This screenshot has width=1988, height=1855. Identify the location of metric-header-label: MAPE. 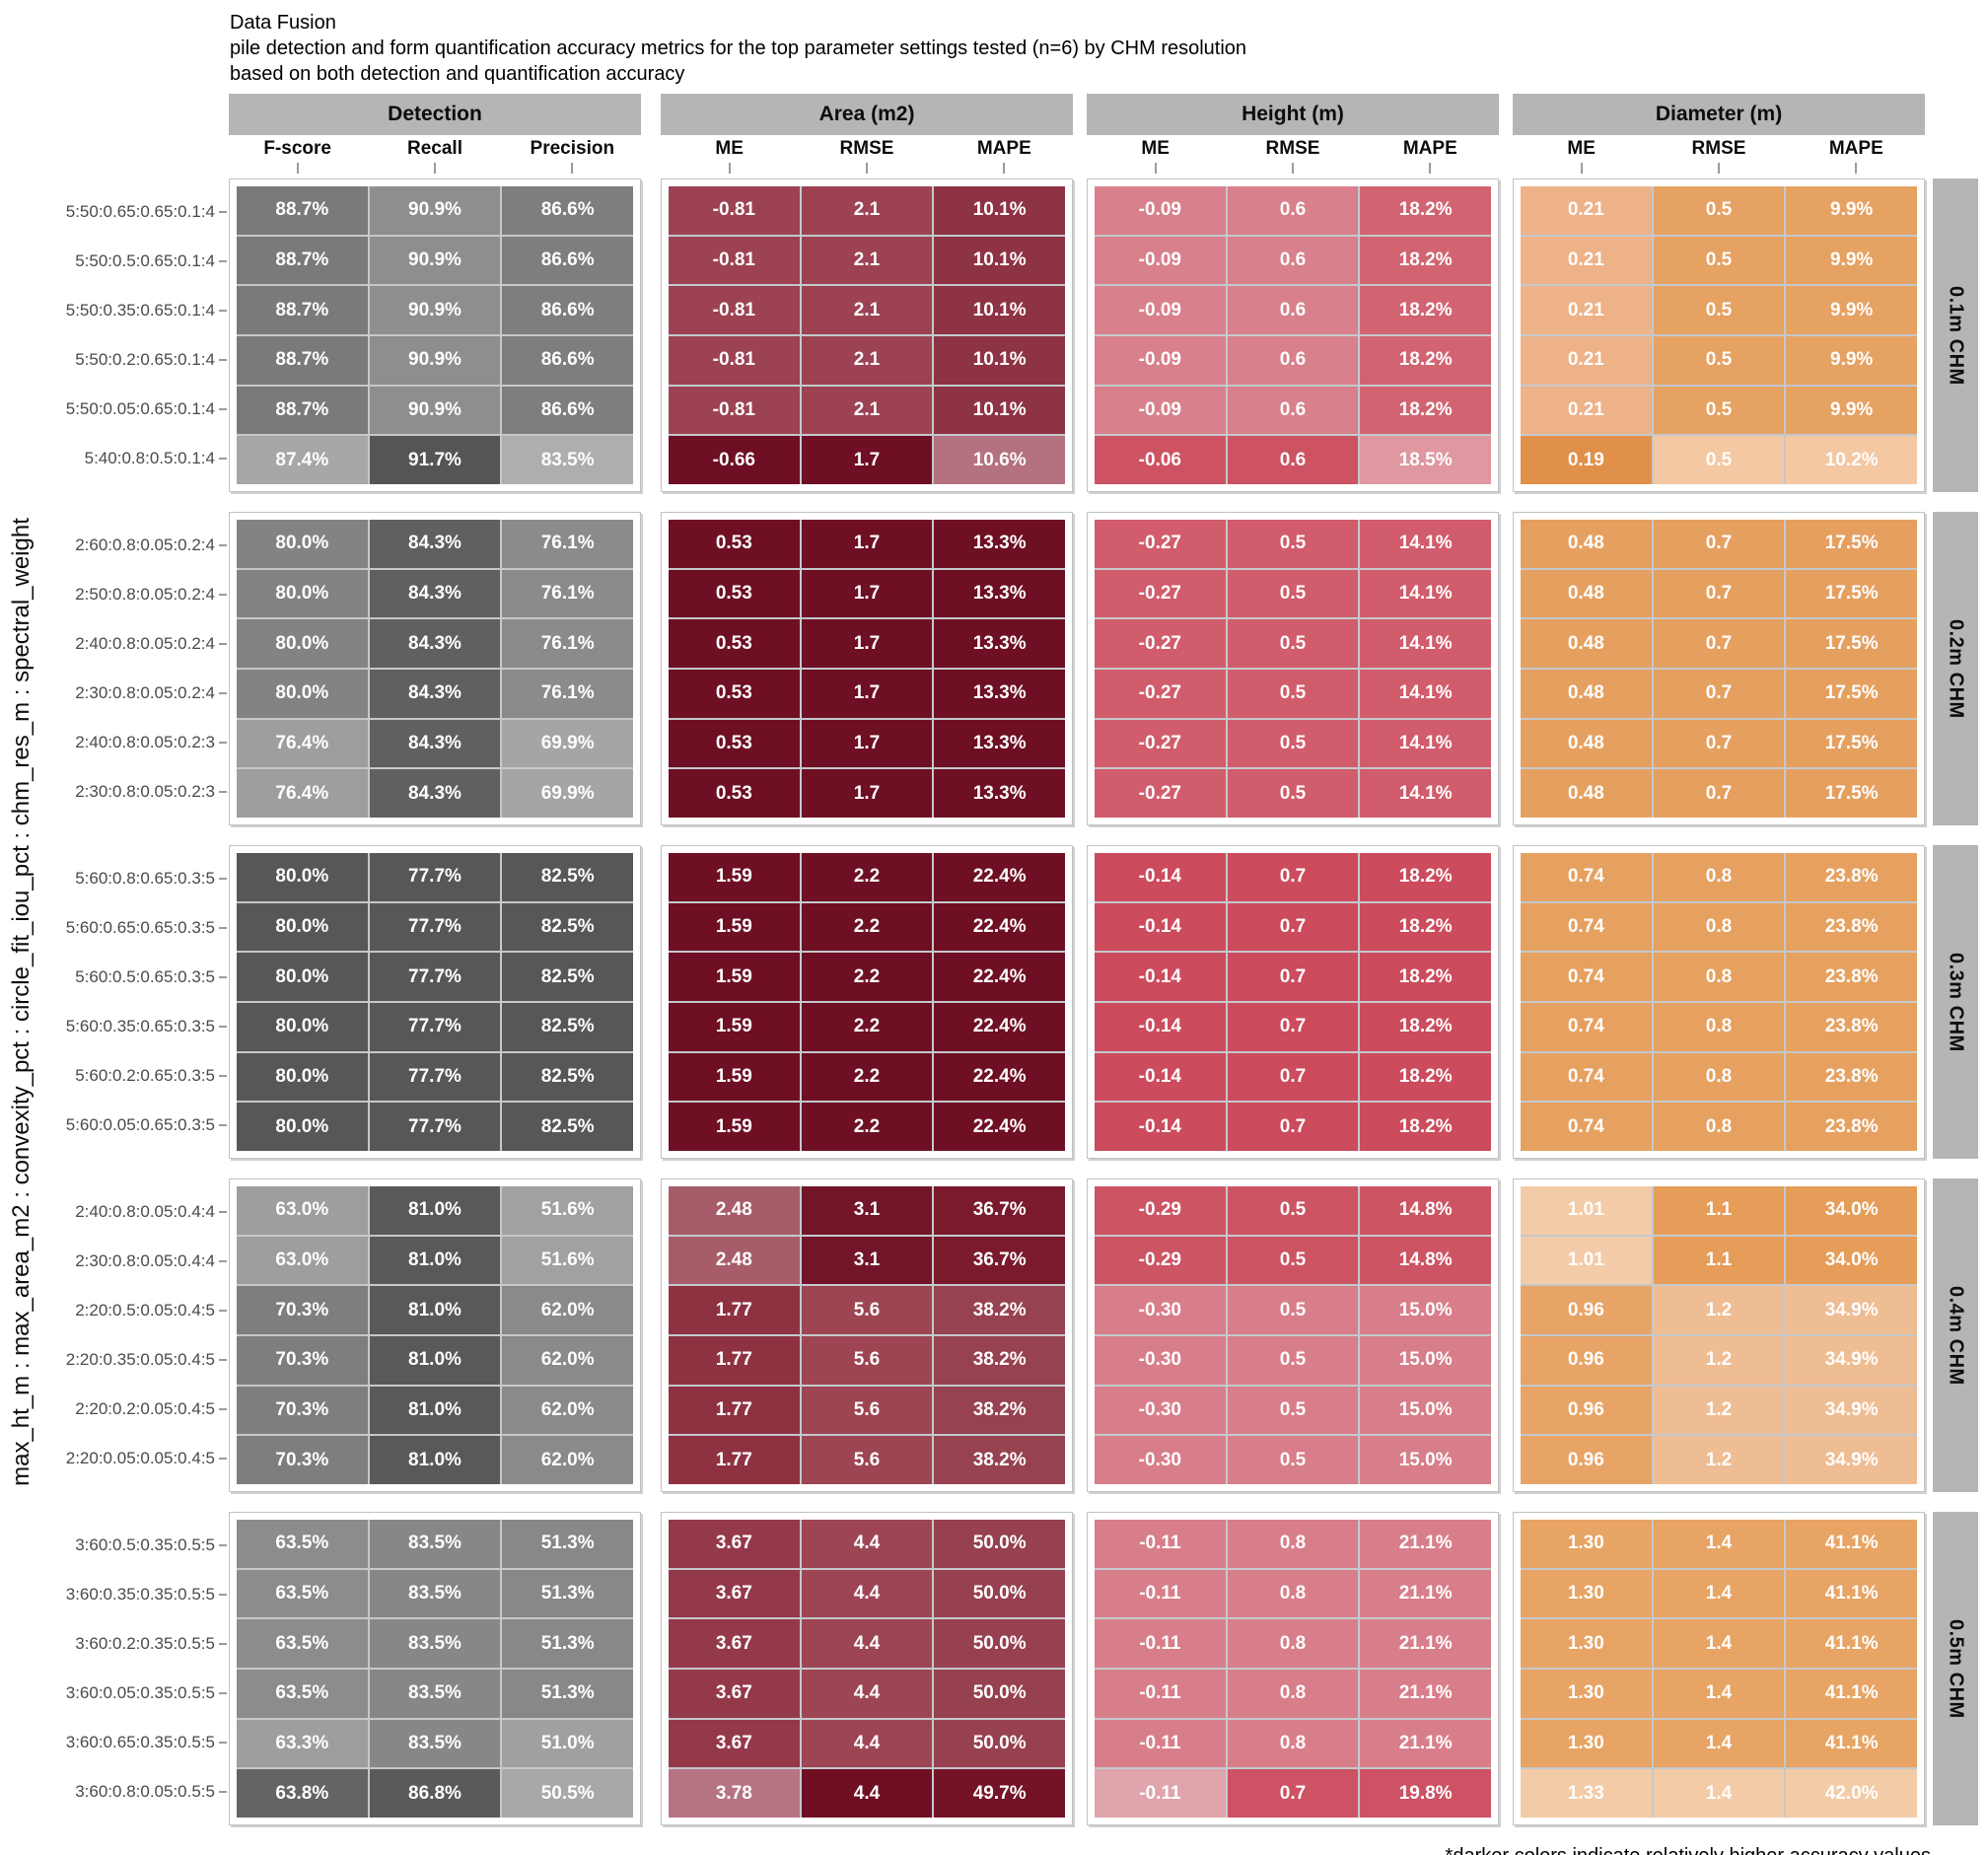
(1855, 148).